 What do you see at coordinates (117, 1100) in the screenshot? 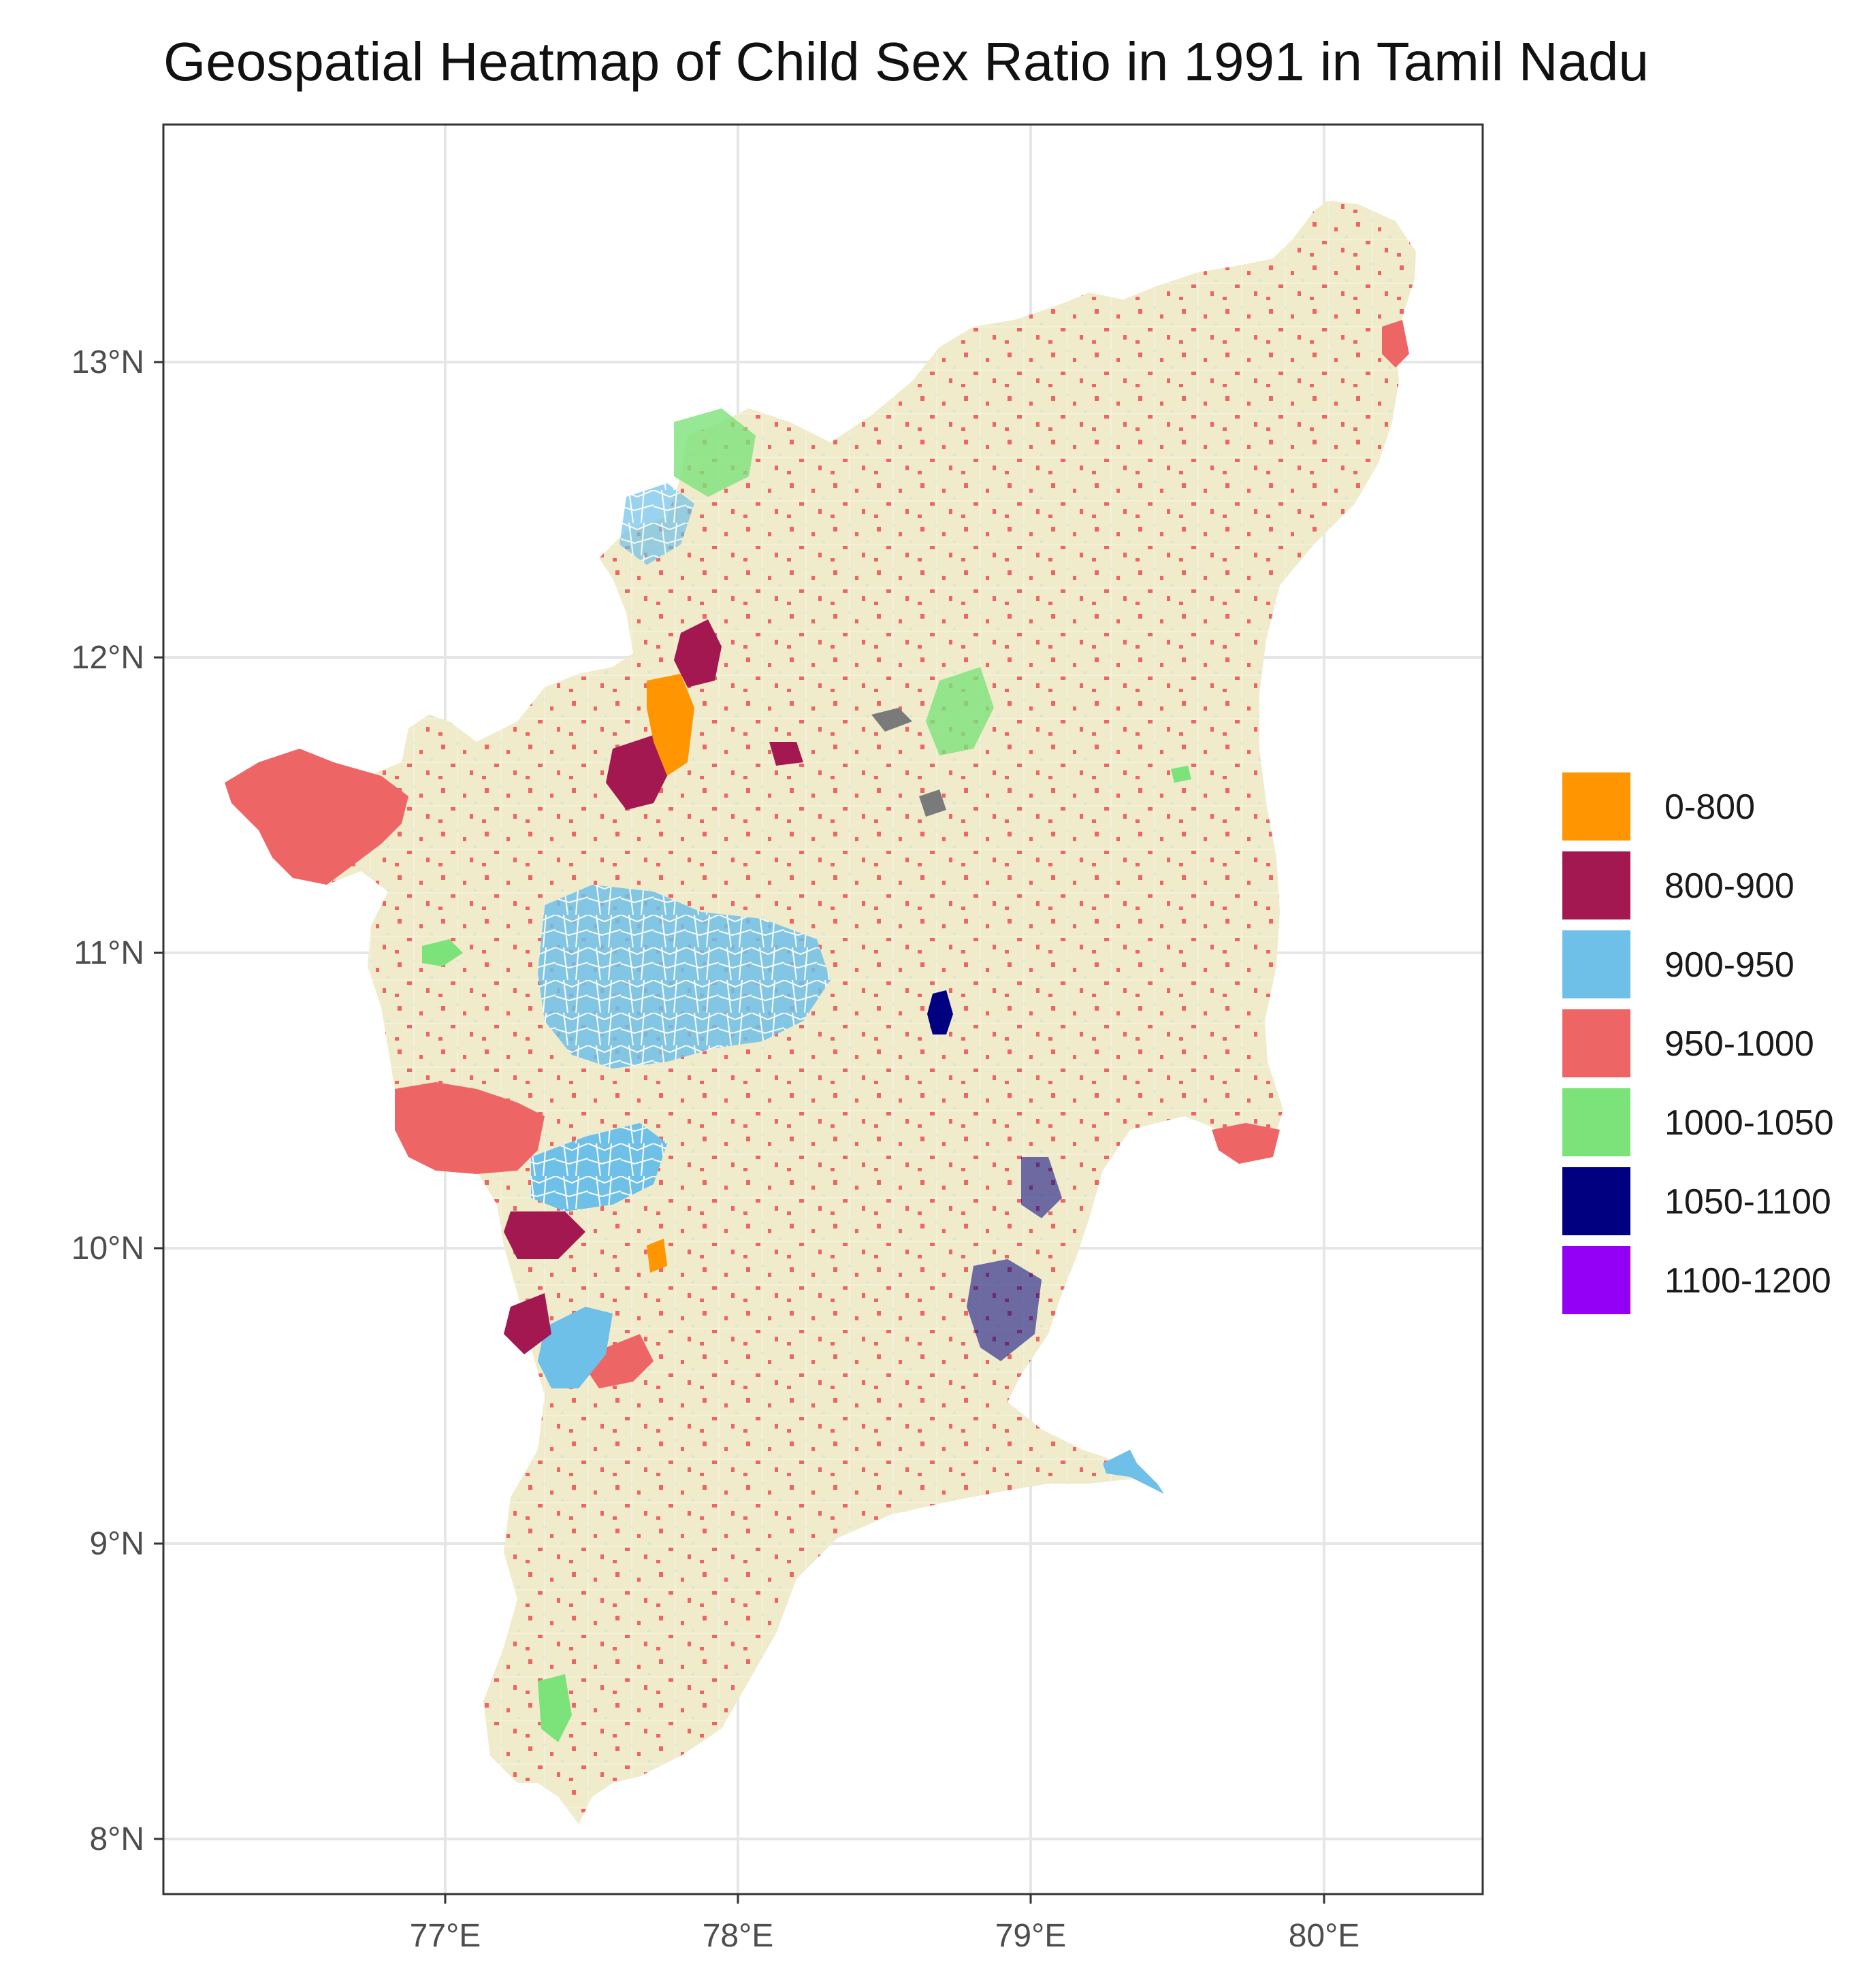
I see `y-axis: 13°N 12°N 11°N 10°N 9°N 8°N` at bounding box center [117, 1100].